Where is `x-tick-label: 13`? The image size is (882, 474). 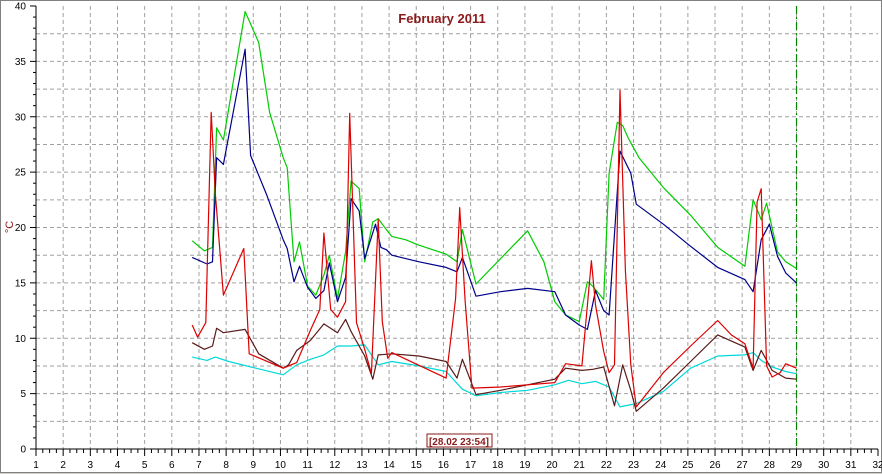
x-tick-label: 13 is located at coordinates (362, 465).